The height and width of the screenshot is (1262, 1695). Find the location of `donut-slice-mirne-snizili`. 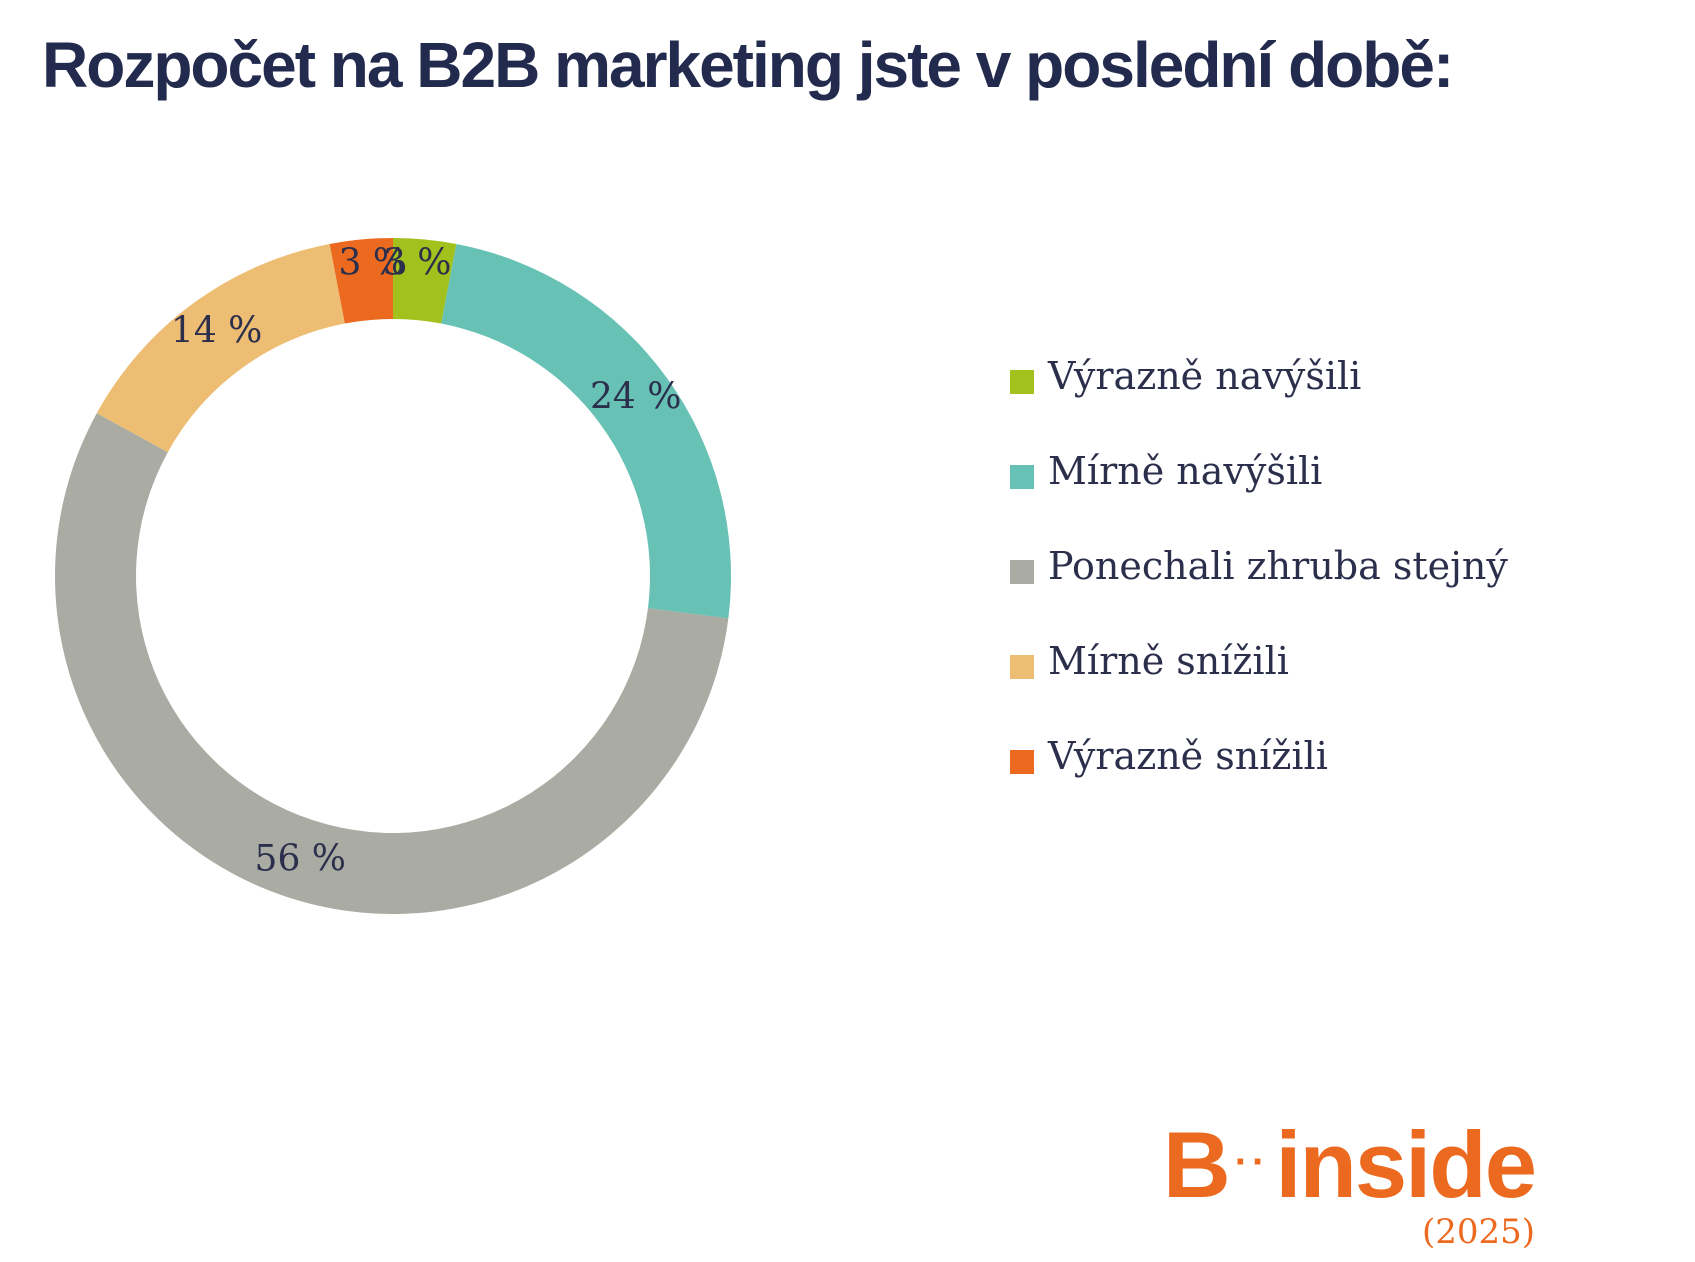

donut-slice-mirne-snizili is located at coordinates (220, 348).